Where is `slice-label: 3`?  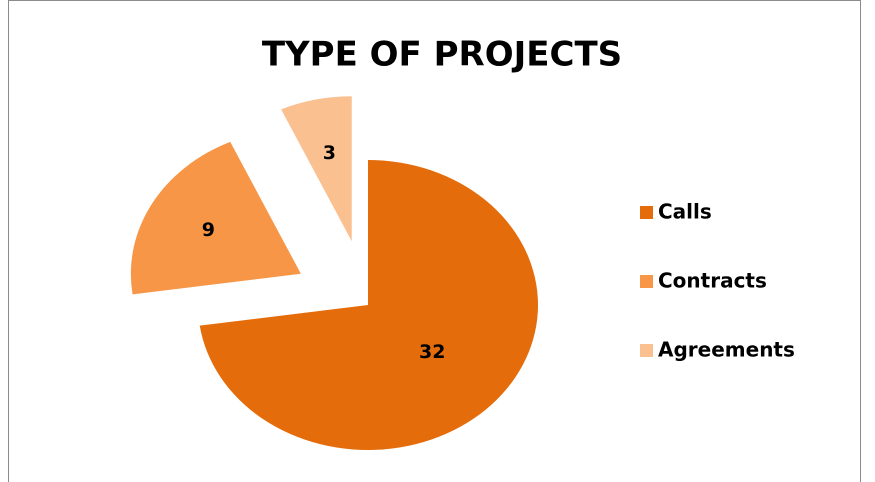
slice-label: 3 is located at coordinates (329, 153).